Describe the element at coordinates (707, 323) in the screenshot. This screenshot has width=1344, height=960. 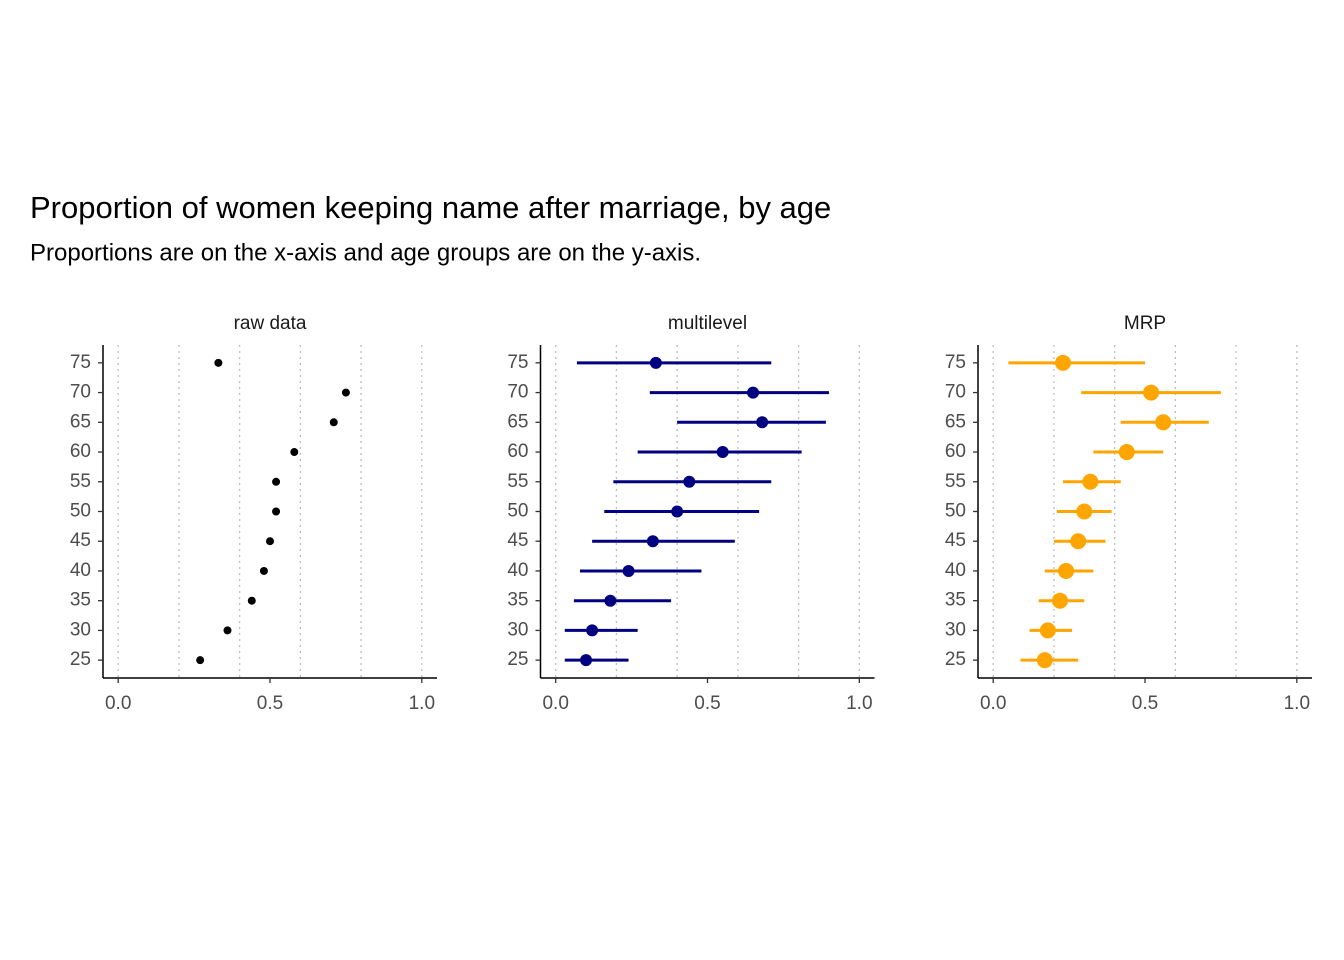
I see `panel-title: multilevel` at that location.